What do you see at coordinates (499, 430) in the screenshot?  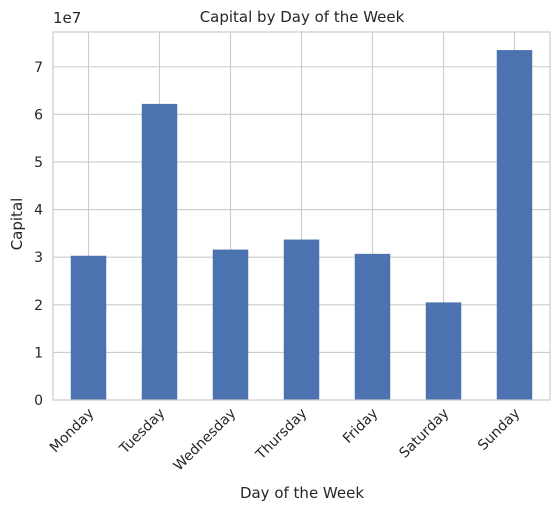 I see `x-tick-label: Sunday` at bounding box center [499, 430].